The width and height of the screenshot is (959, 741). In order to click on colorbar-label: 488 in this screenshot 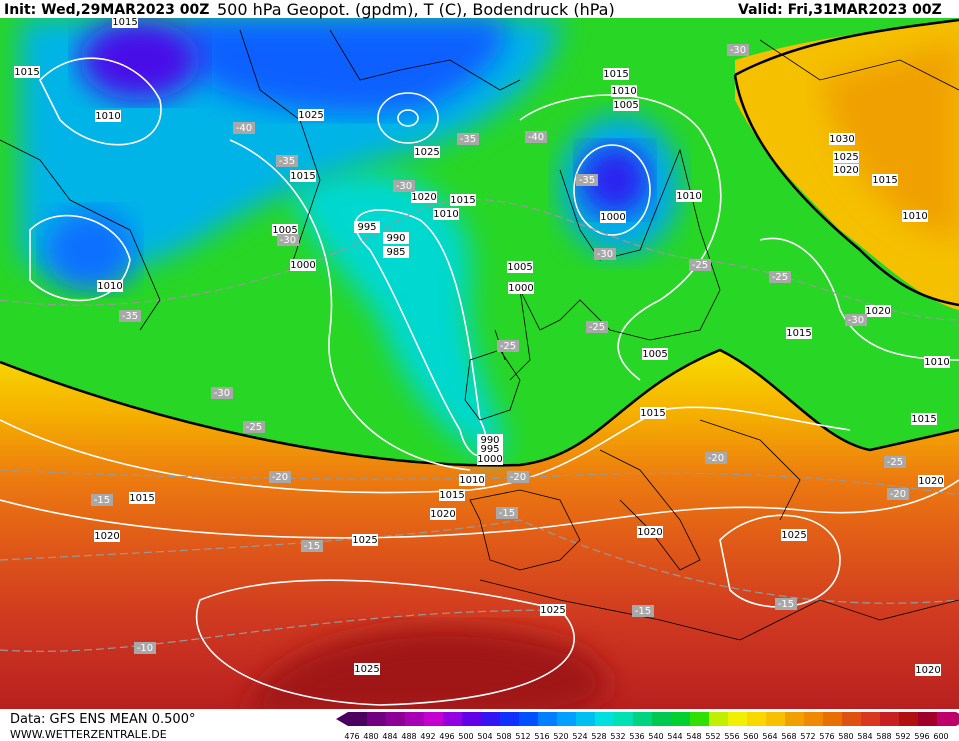, I will do `click(408, 736)`.